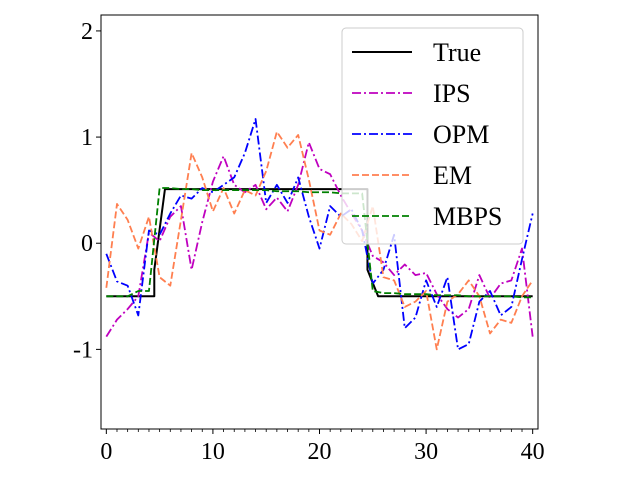 The width and height of the screenshot is (640, 480). I want to click on x-tick-label: 40, so click(533, 452).